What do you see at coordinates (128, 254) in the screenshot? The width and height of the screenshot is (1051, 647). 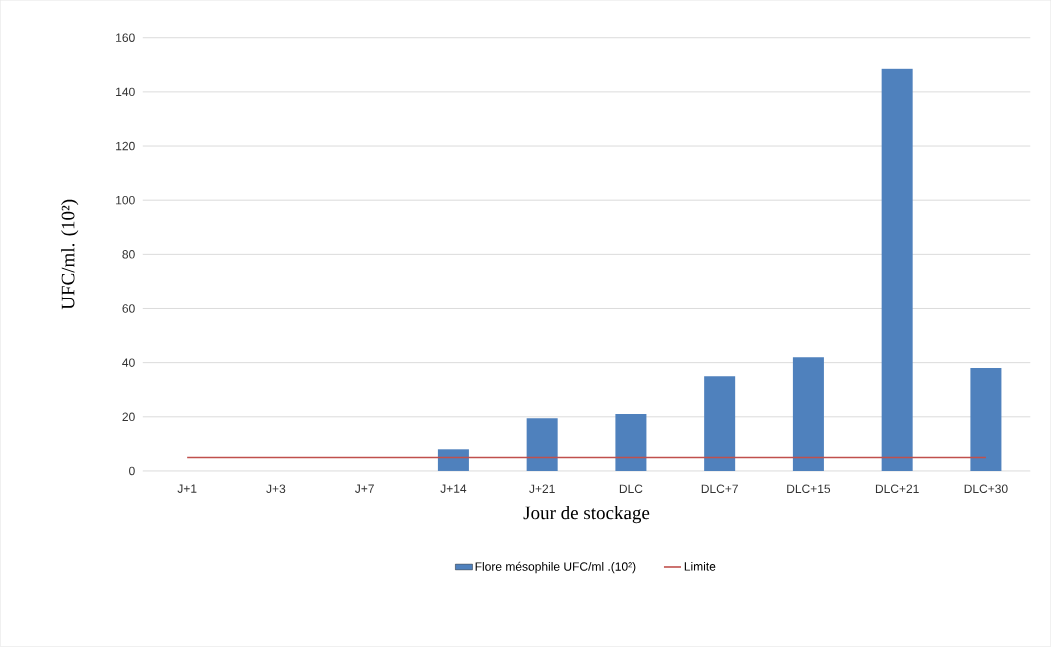 I see `y-tick-label: 80` at bounding box center [128, 254].